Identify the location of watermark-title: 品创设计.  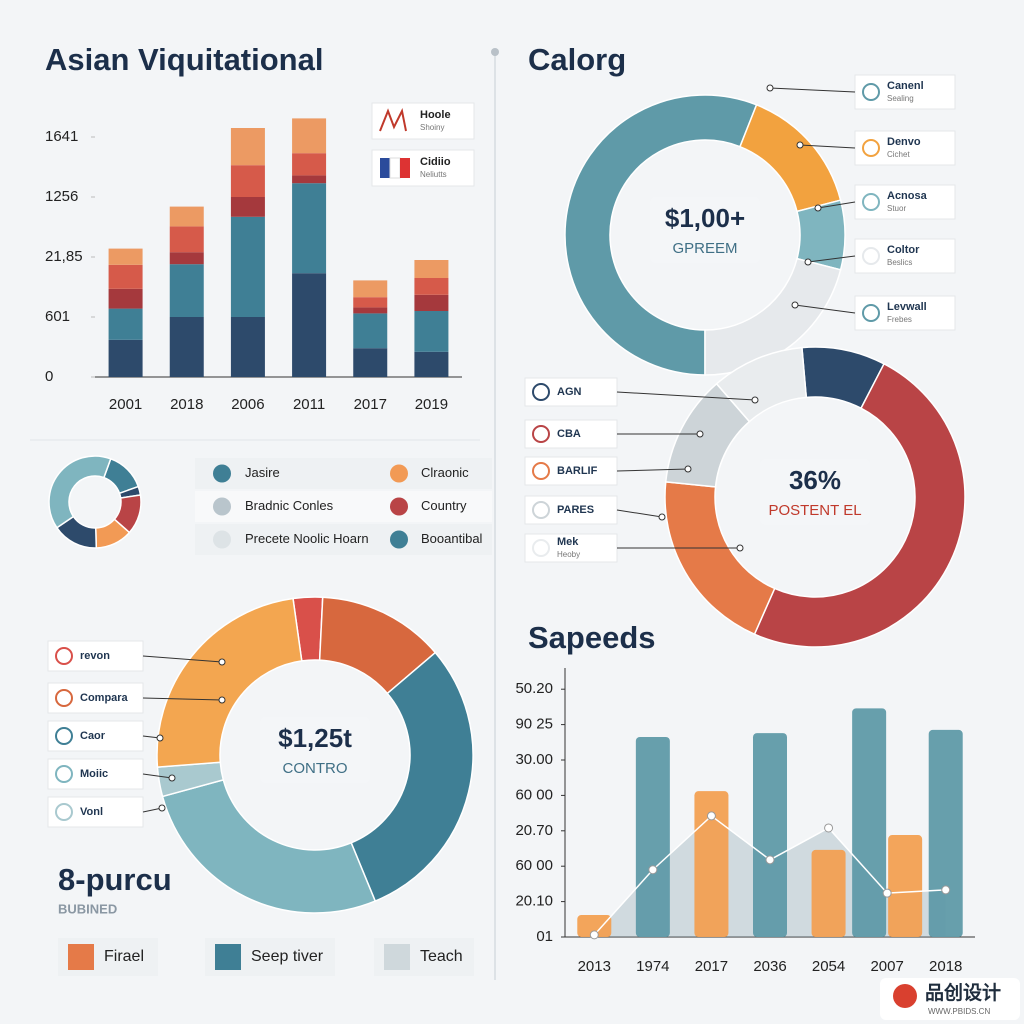
(963, 992).